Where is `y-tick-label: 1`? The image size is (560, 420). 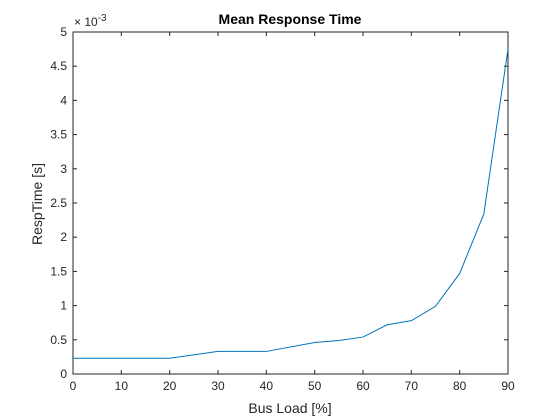
y-tick-label: 1 is located at coordinates (63, 306).